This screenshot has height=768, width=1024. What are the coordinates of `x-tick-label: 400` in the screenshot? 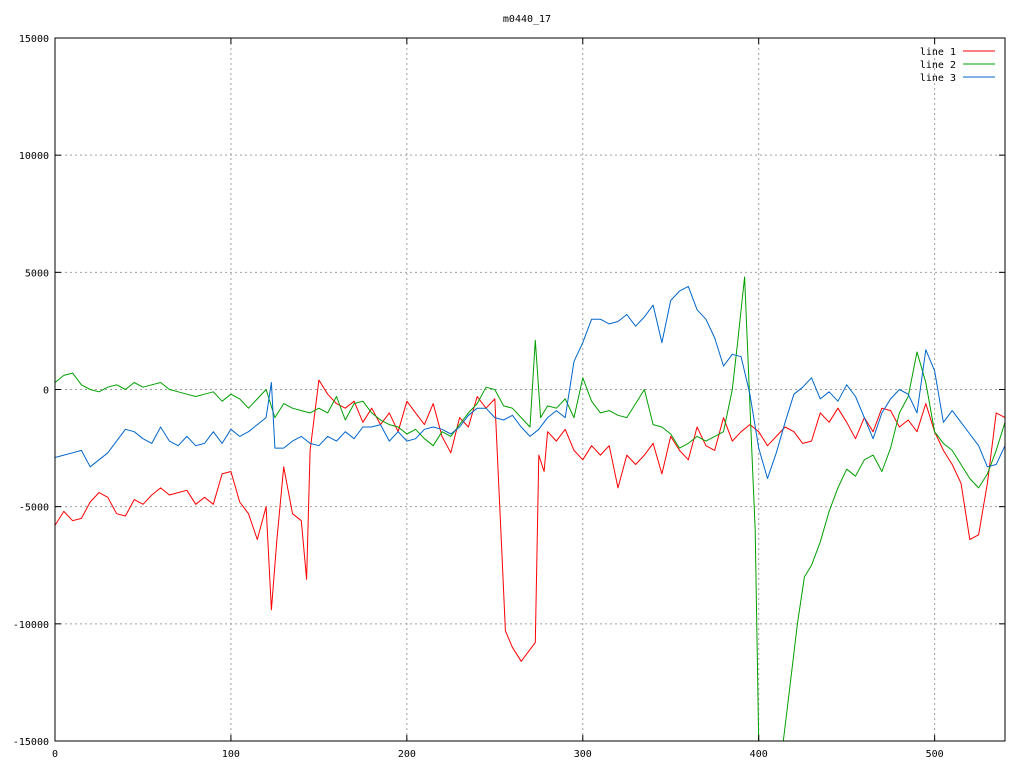 It's located at (759, 754).